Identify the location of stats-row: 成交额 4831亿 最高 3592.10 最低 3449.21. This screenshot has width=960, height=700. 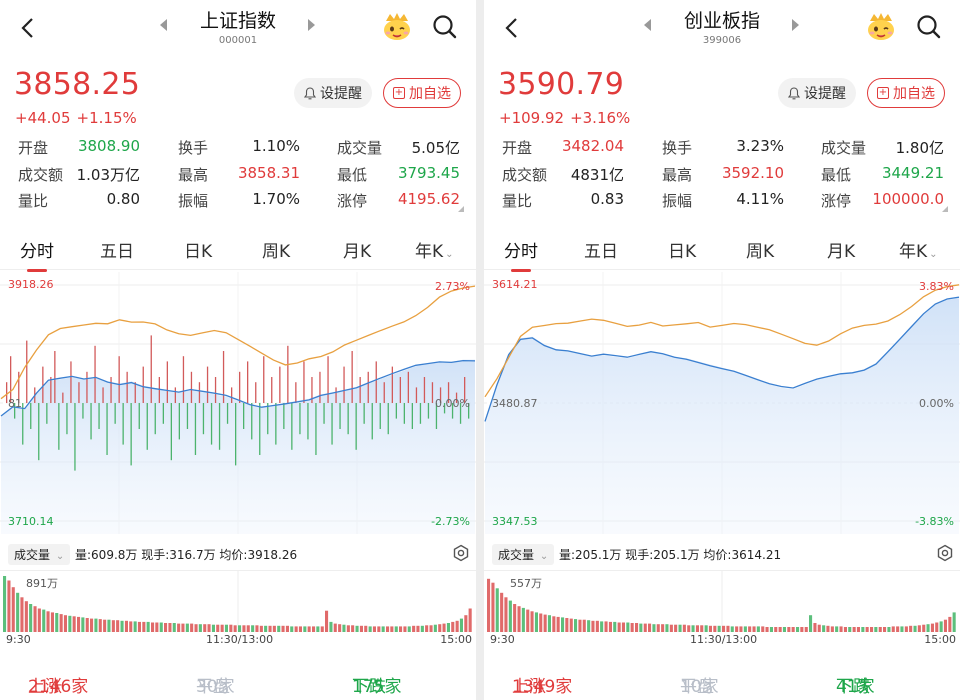
(722, 174).